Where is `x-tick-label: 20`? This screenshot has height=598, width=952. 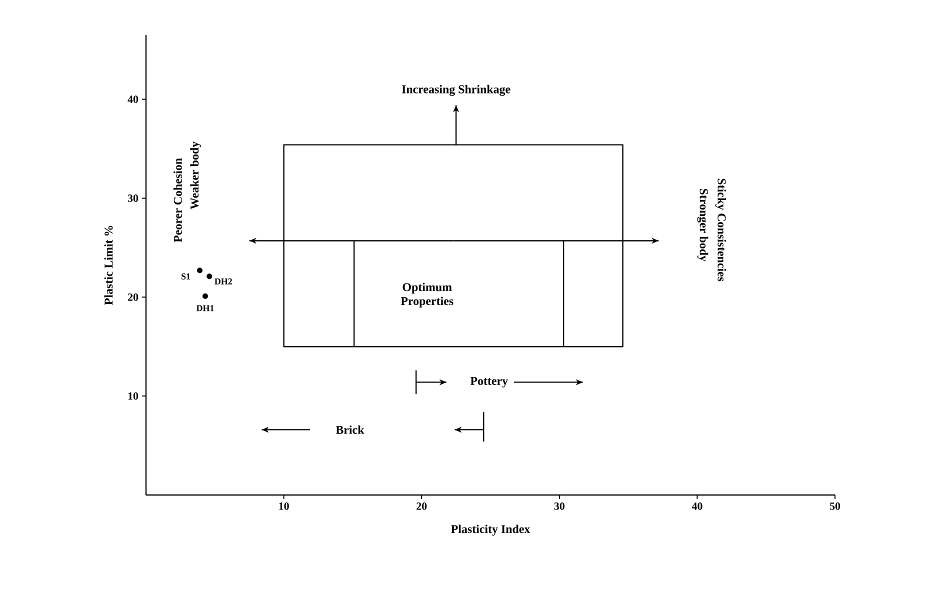 x-tick-label: 20 is located at coordinates (421, 506).